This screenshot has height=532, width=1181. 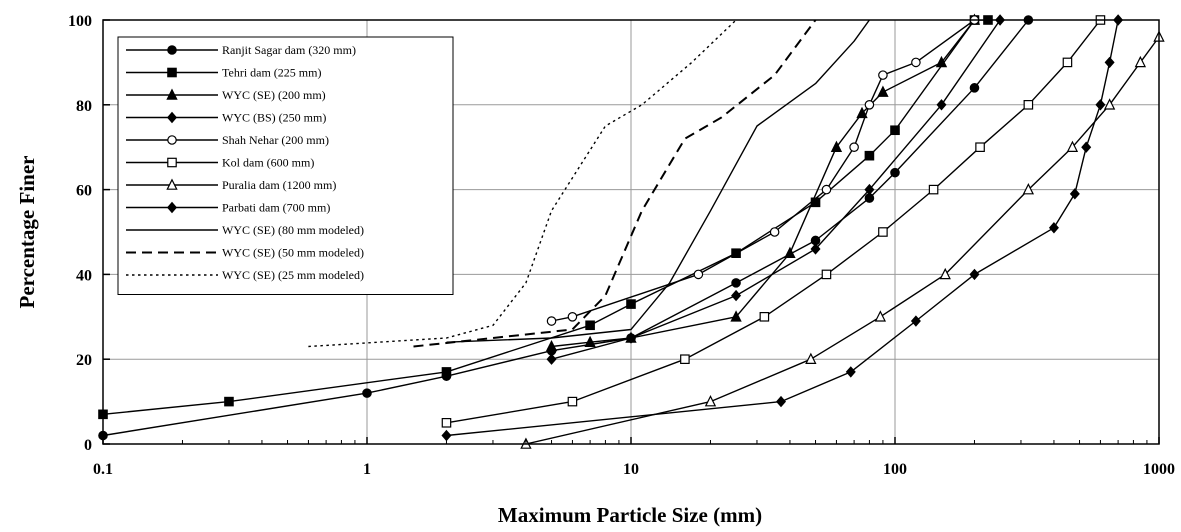 I want to click on x-axis-title: Maximum Particle Size (mm), so click(x=630, y=515).